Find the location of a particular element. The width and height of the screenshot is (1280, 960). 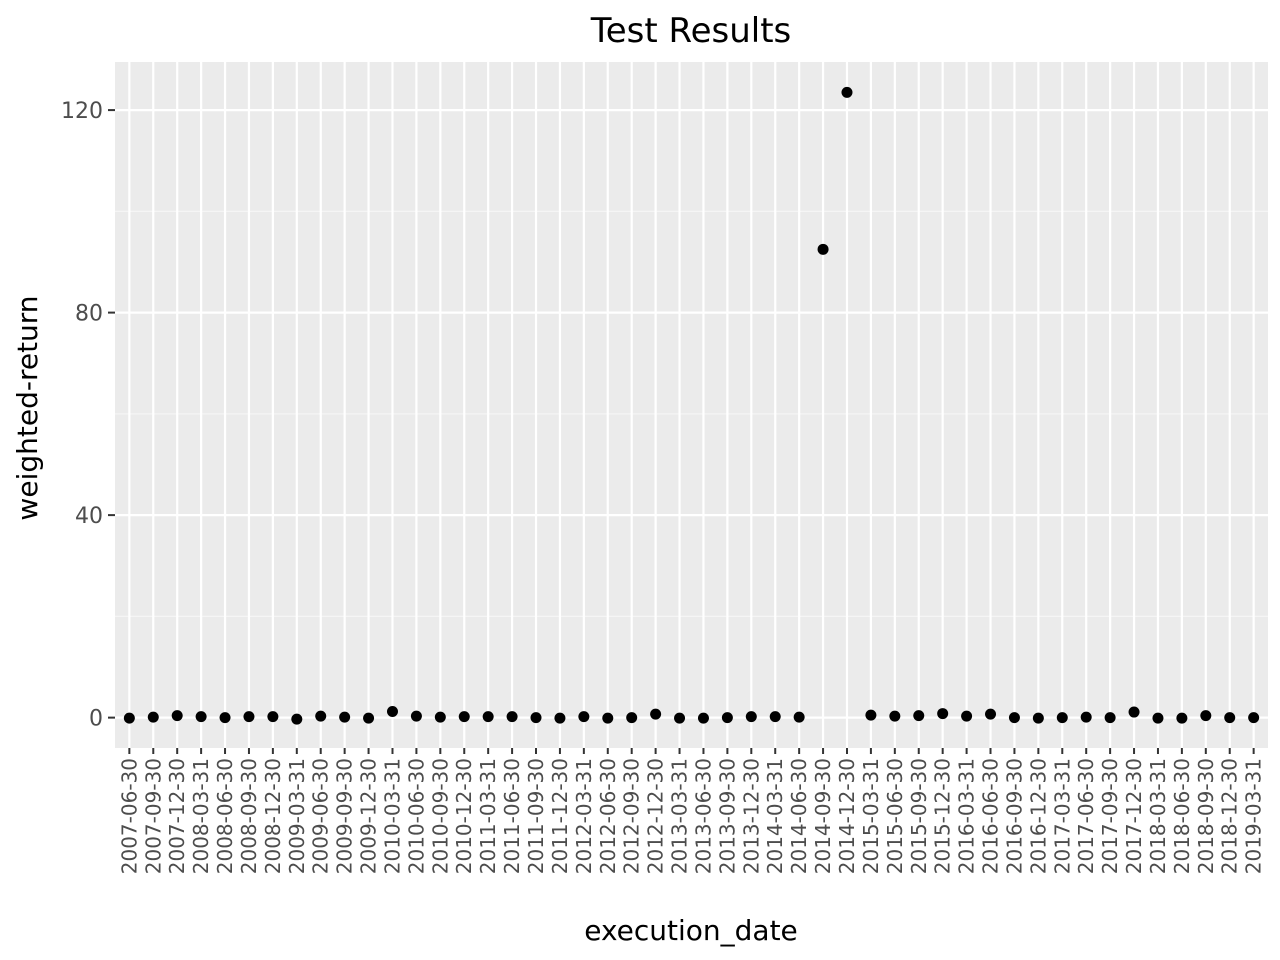

x-tick-label: 2016-03-31 is located at coordinates (967, 816).